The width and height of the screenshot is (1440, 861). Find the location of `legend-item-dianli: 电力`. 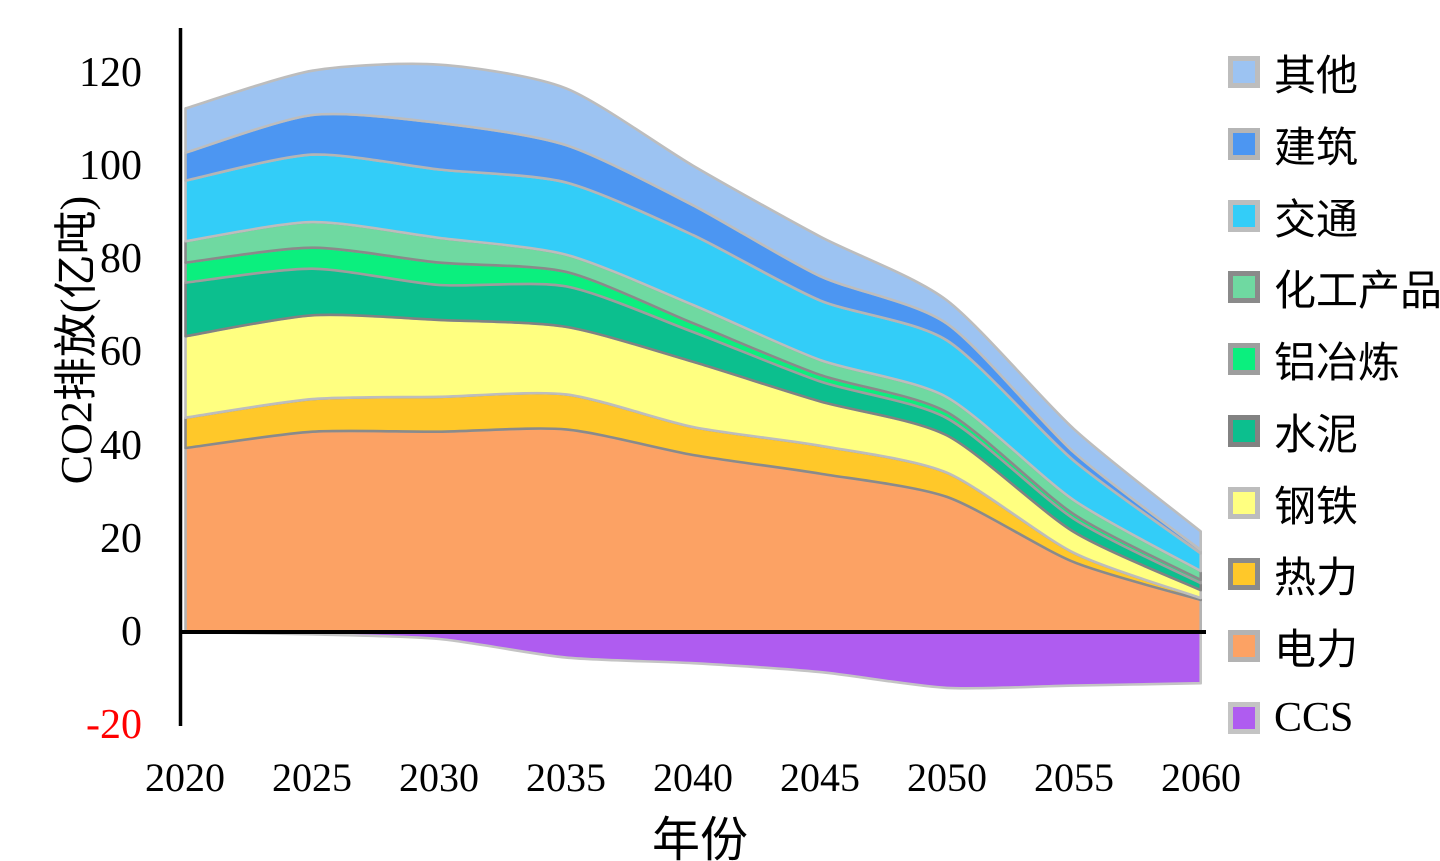

legend-item-dianli: 电力 is located at coordinates (1293, 648).